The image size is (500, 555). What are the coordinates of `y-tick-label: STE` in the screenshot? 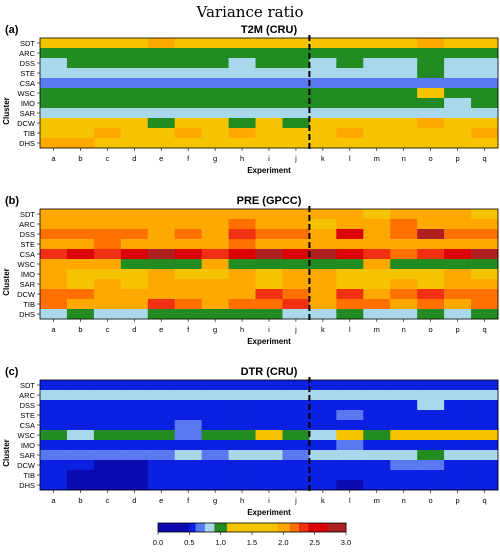 It's located at (27, 244).